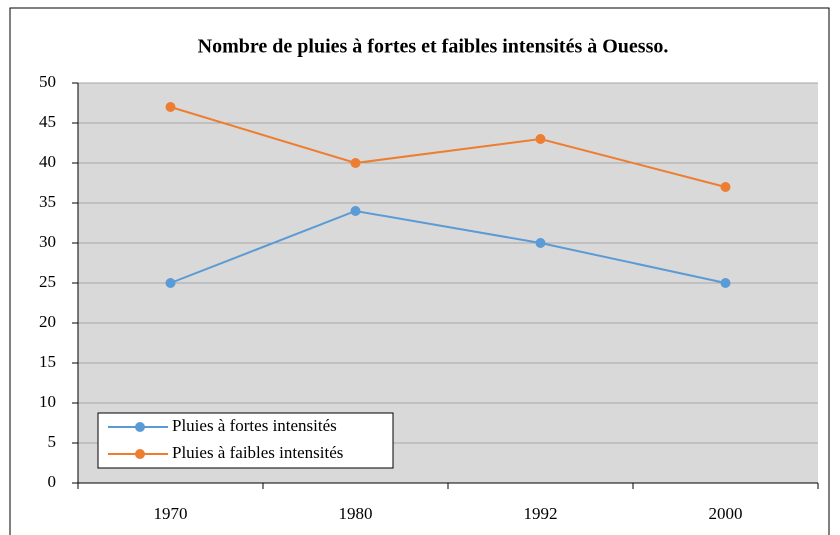  I want to click on x-tick-label: 1970, so click(171, 513).